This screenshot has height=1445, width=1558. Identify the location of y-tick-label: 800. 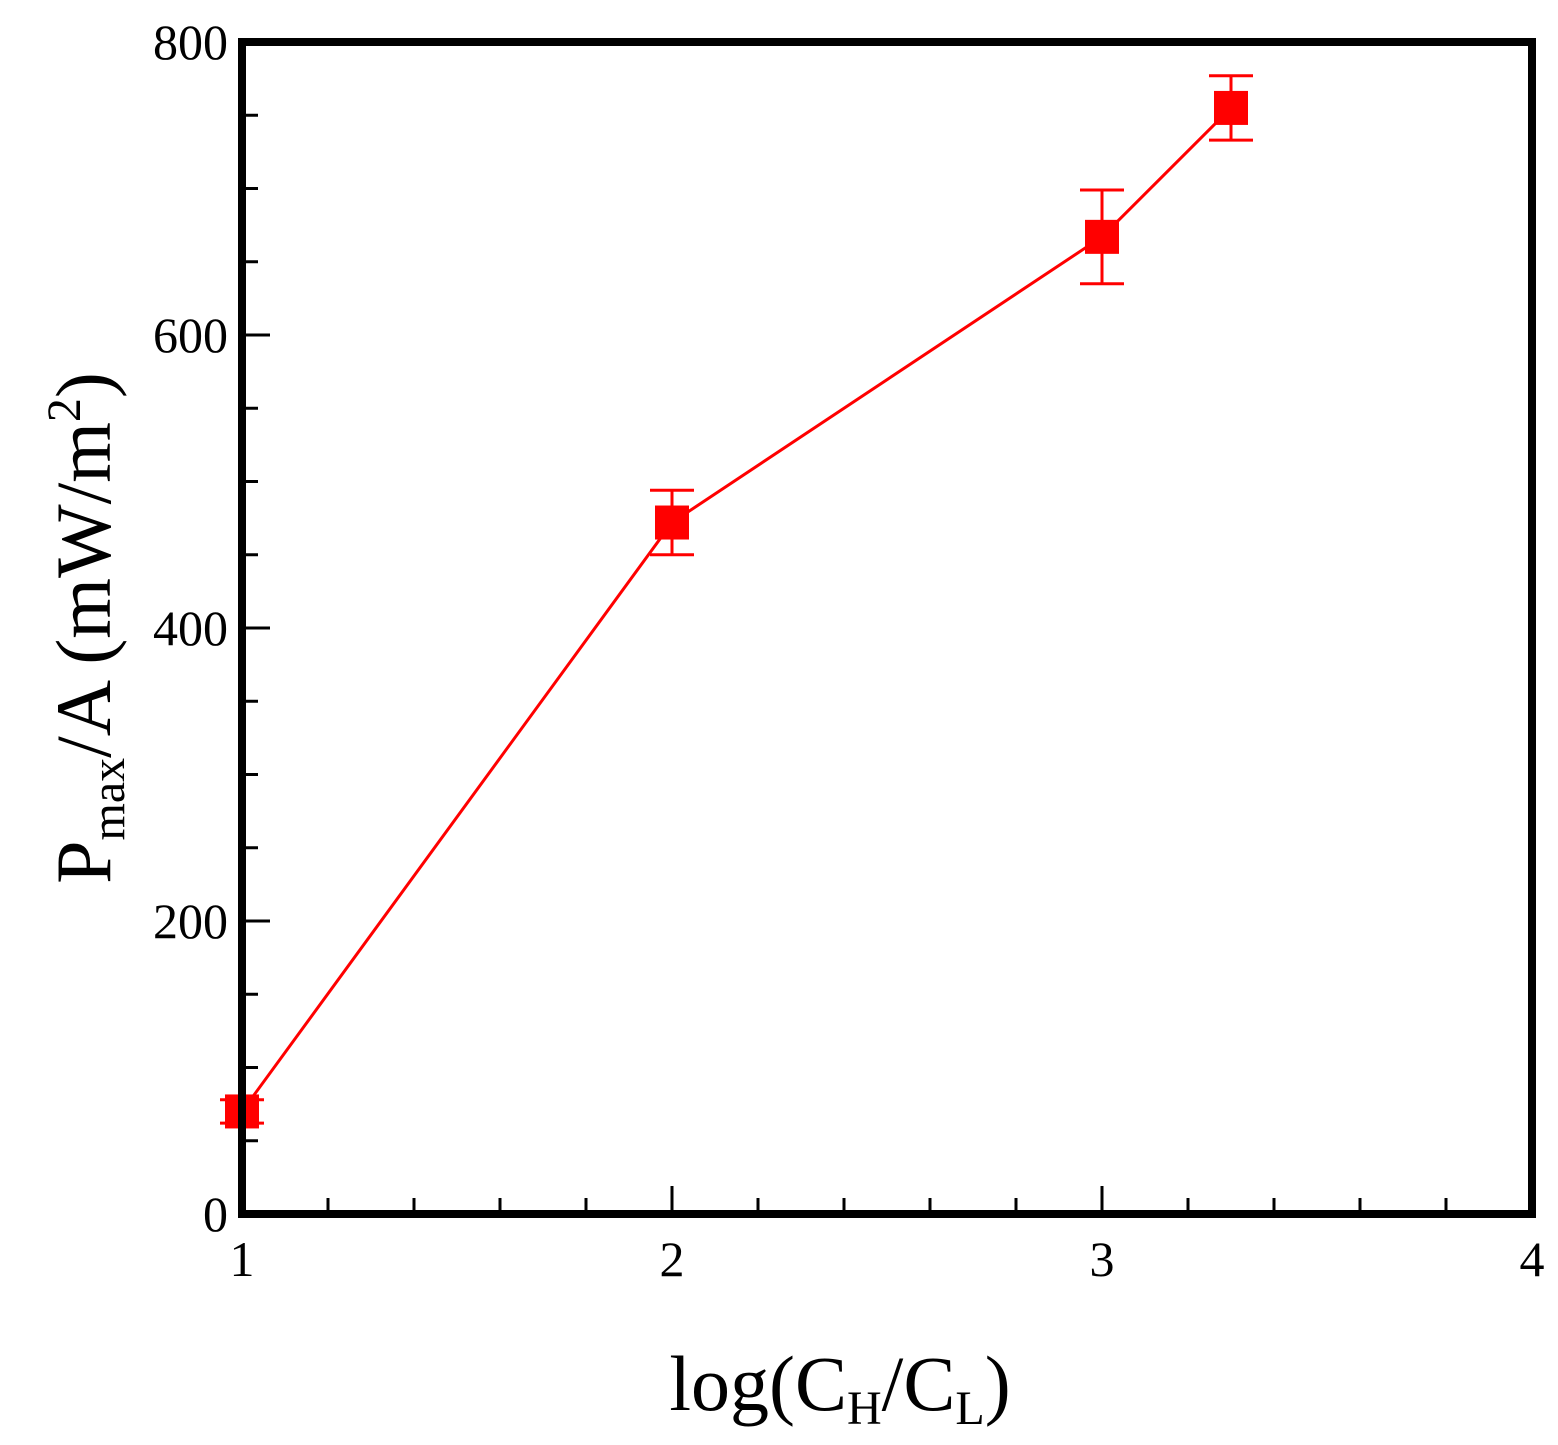
(190, 42).